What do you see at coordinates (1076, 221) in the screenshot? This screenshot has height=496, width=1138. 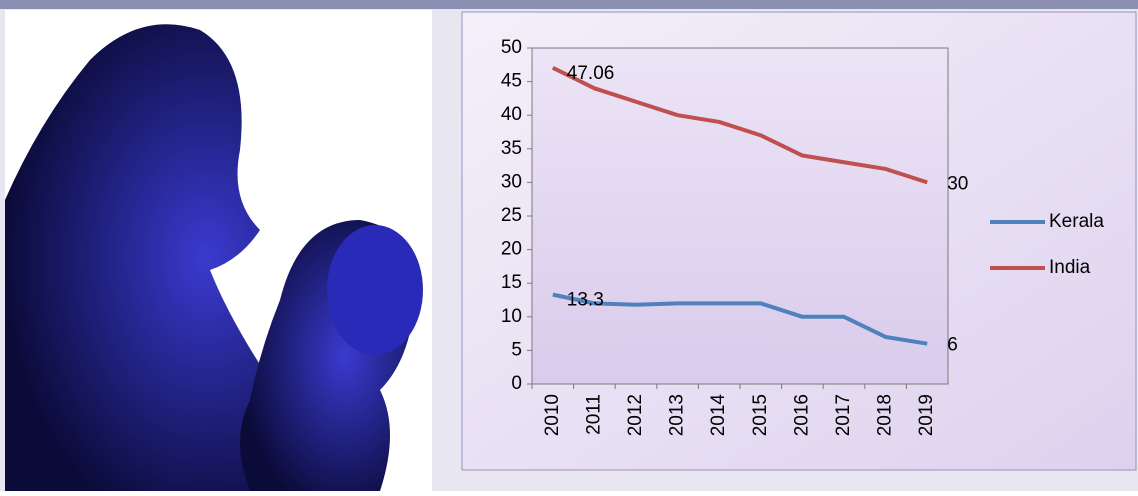 I see `legend-label: Kerala` at bounding box center [1076, 221].